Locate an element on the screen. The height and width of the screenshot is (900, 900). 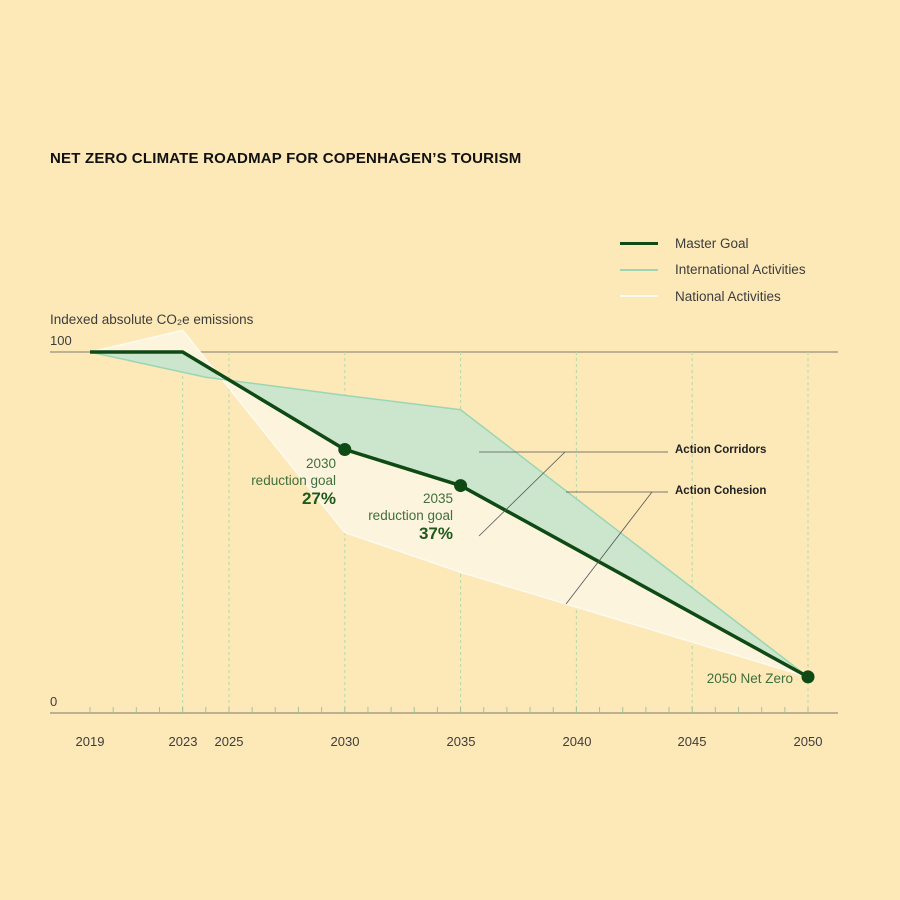
master-goal-marker-2030 is located at coordinates (345, 449).